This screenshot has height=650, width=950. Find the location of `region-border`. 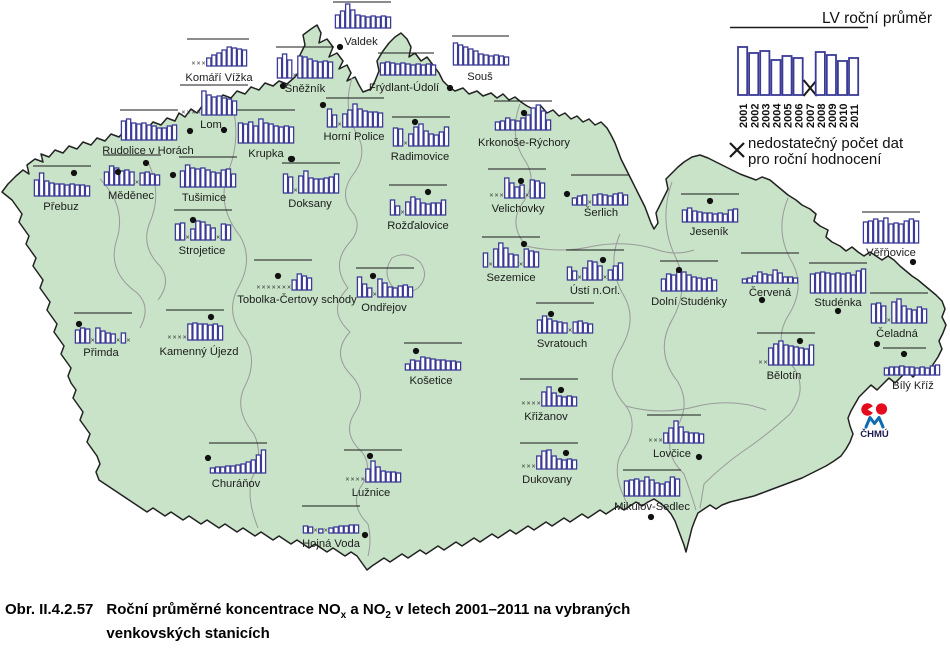

region-border is located at coordinates (354, 399).